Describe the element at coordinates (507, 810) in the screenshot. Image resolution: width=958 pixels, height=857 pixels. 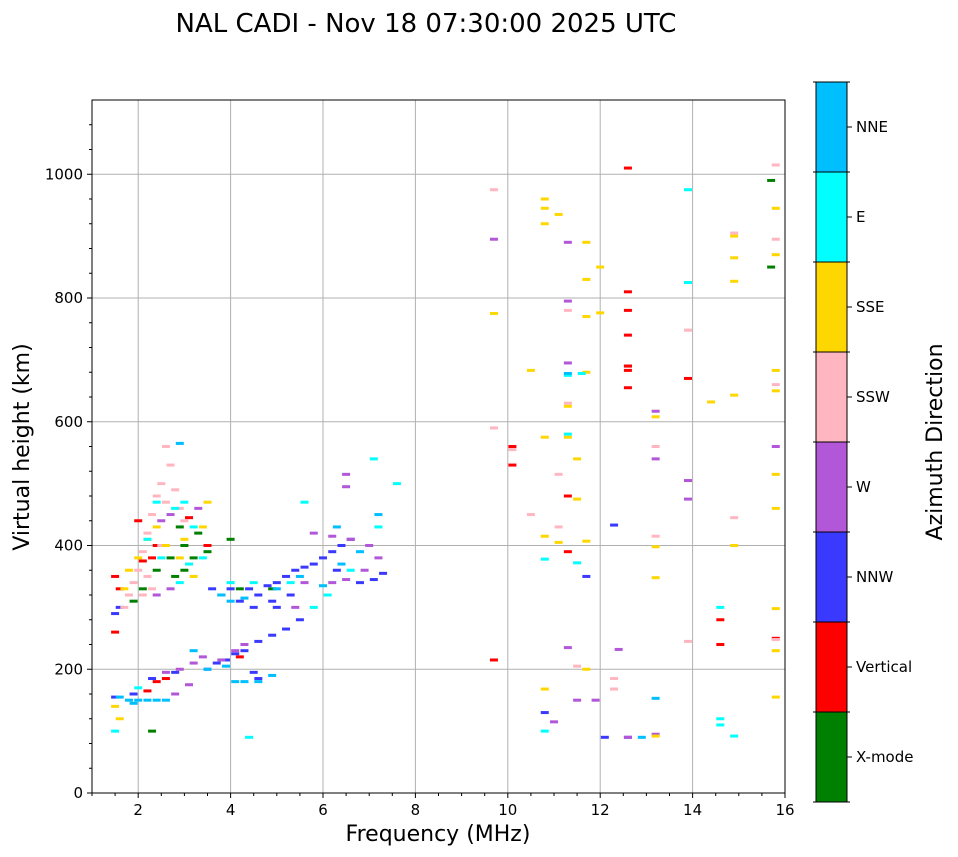
I see `x-tick-label: 10` at that location.